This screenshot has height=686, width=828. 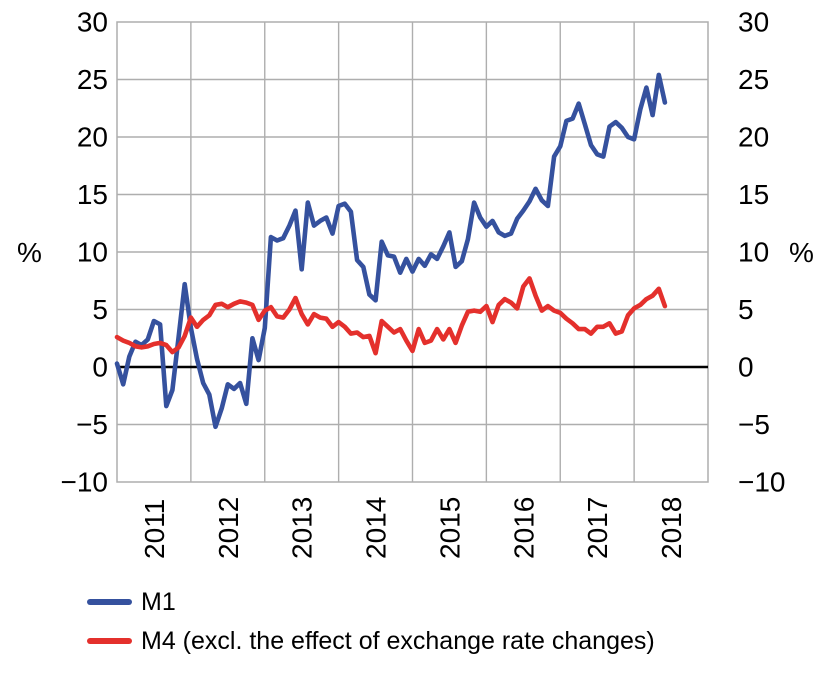 What do you see at coordinates (85, 482) in the screenshot?
I see `y-tick-label-left: −10` at bounding box center [85, 482].